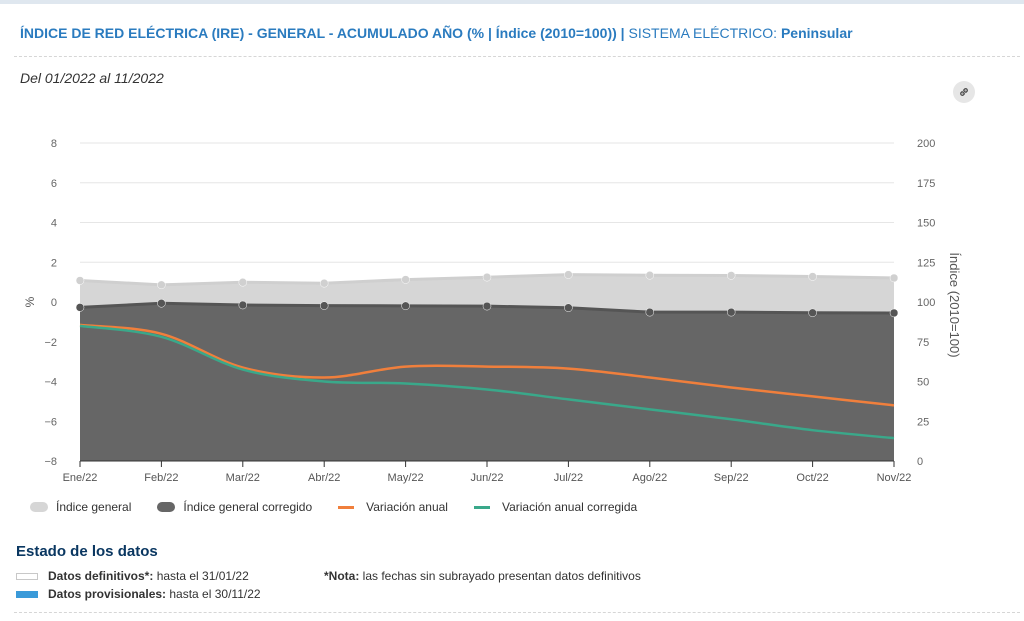  What do you see at coordinates (569, 507) in the screenshot?
I see `legend-label: Variación anual corregida` at bounding box center [569, 507].